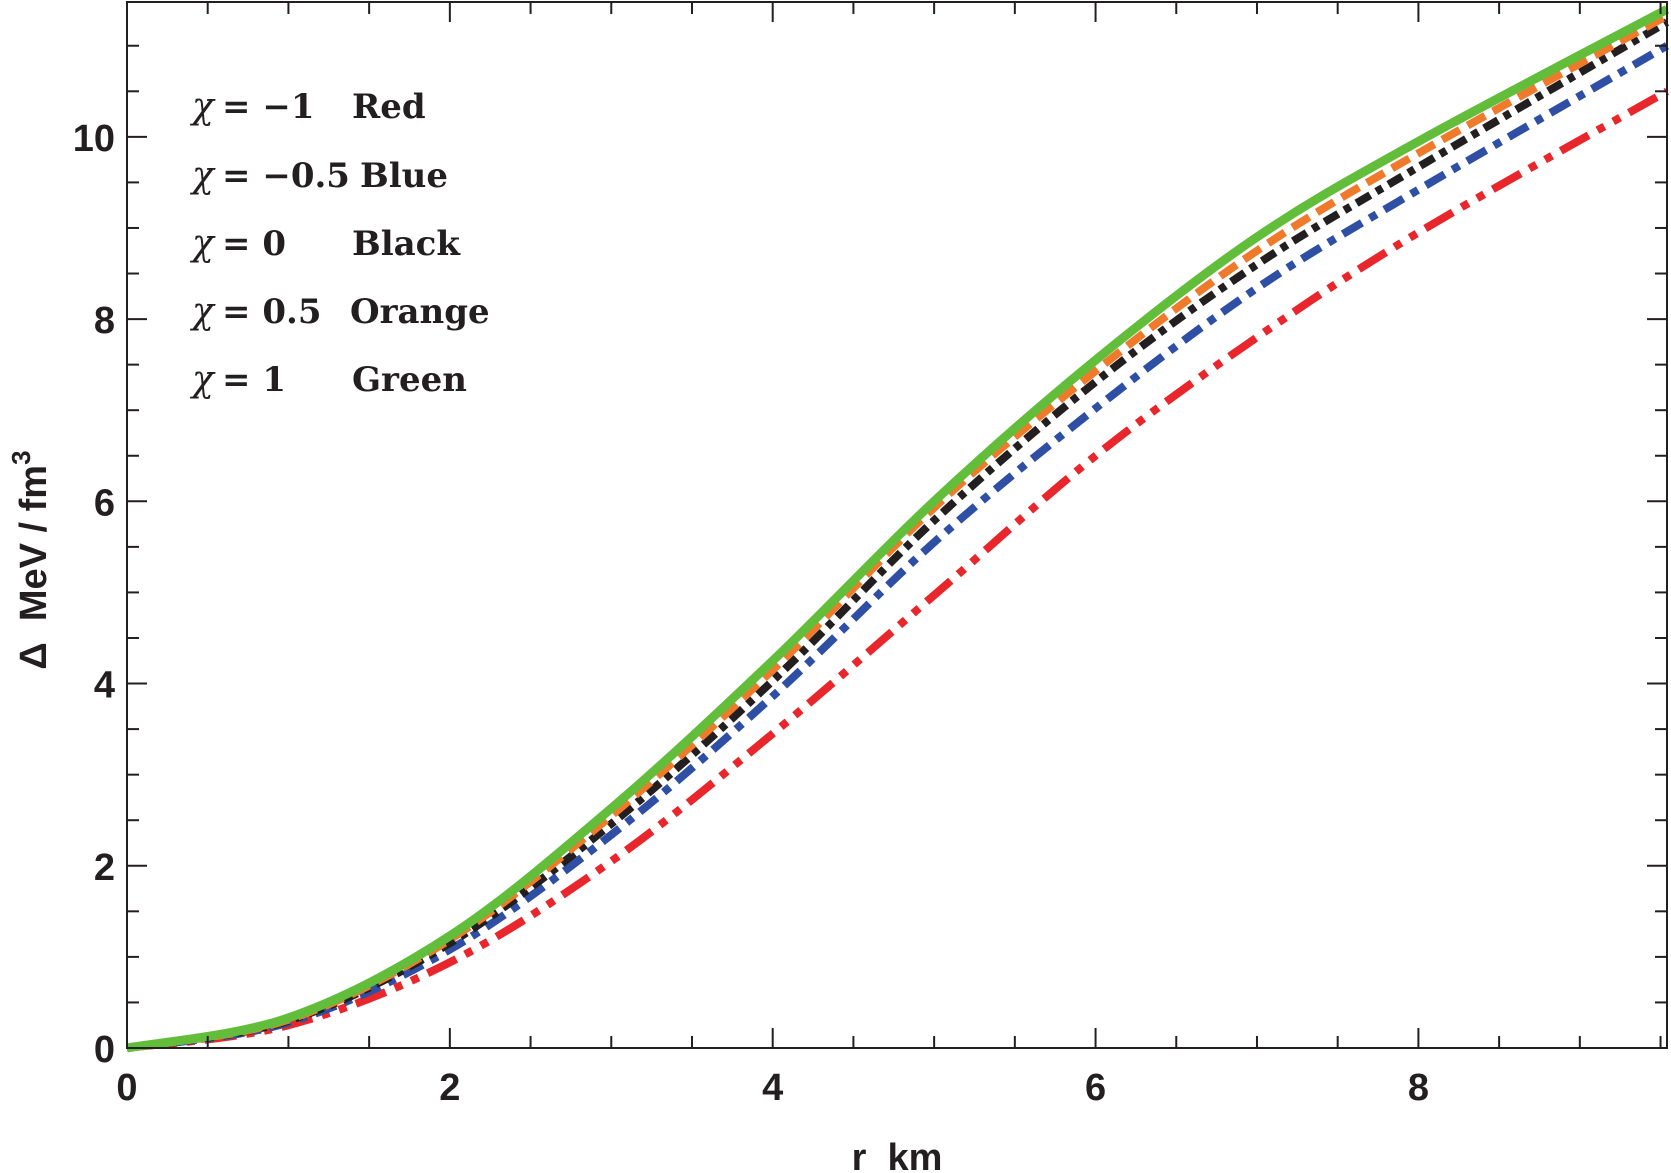 Image resolution: width=1671 pixels, height=1173 pixels. I want to click on y-axis-label: Δ MeV / fm3, so click(30, 559).